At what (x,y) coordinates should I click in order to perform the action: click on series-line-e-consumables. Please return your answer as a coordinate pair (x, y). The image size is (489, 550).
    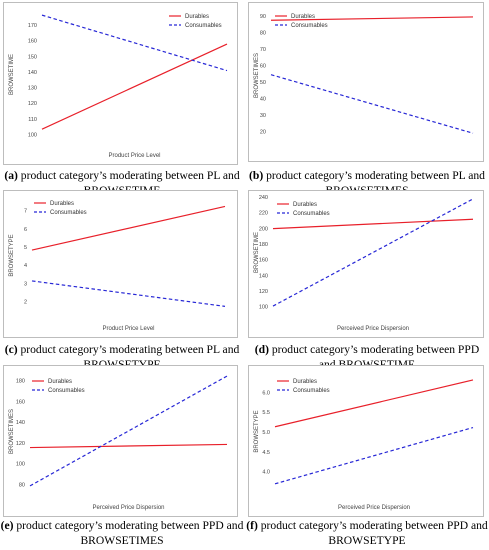
    Looking at the image, I should click on (128, 431).